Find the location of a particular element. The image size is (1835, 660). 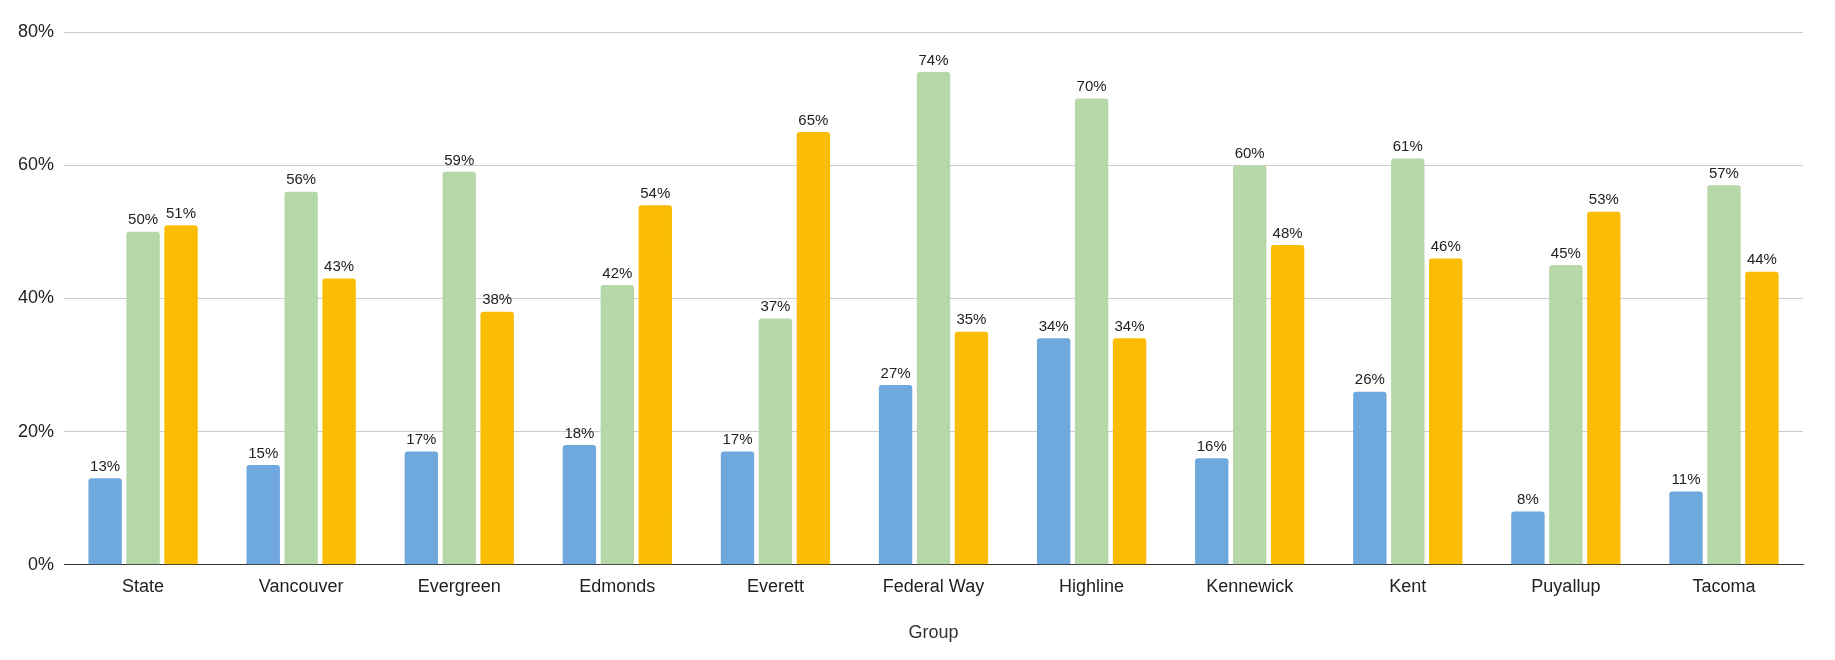

data-label: 27% is located at coordinates (895, 372).